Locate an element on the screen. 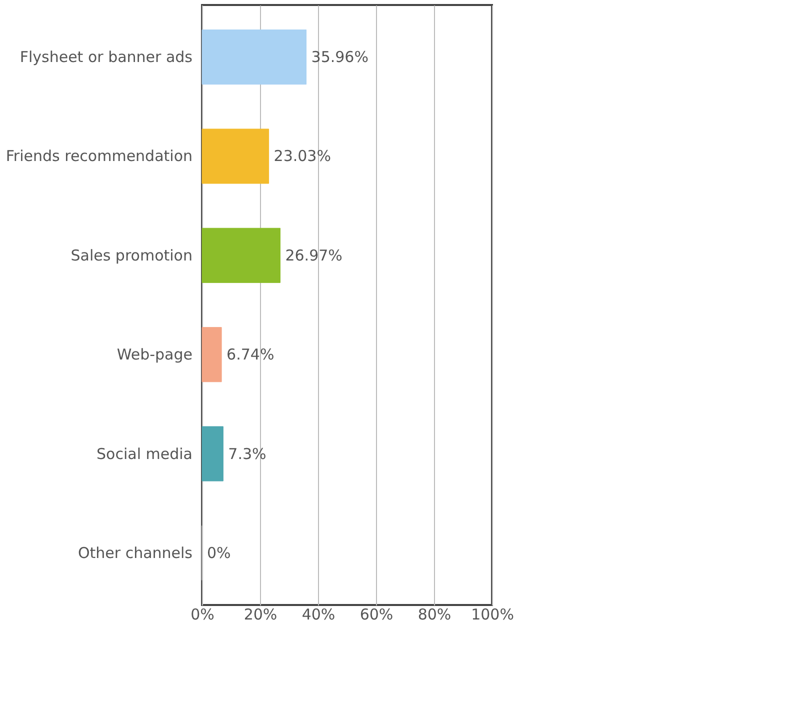 The height and width of the screenshot is (702, 806). x-tick-label: 40% is located at coordinates (319, 615).